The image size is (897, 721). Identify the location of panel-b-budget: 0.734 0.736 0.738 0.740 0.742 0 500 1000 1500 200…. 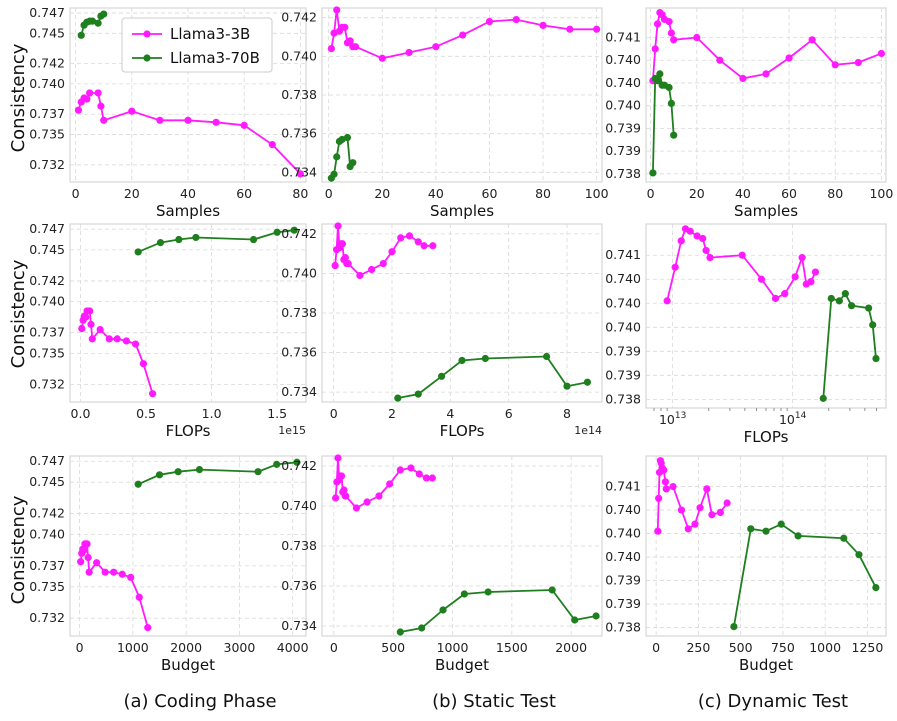
(442, 564).